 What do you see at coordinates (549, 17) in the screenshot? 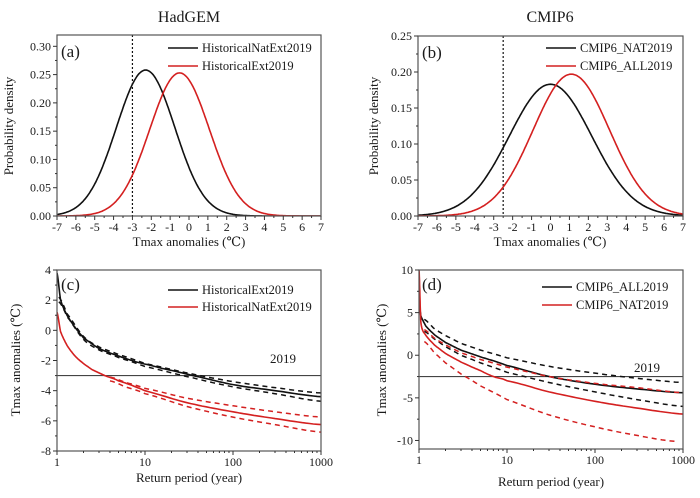
I see `panel-title: CMIP6` at bounding box center [549, 17].